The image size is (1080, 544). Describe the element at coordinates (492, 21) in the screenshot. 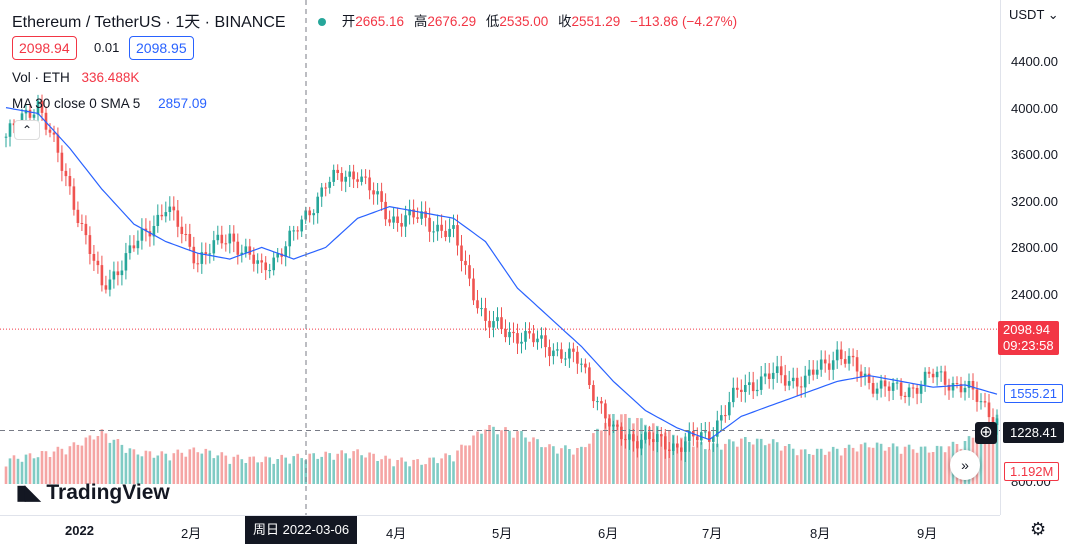

I see `low-label: 低` at that location.